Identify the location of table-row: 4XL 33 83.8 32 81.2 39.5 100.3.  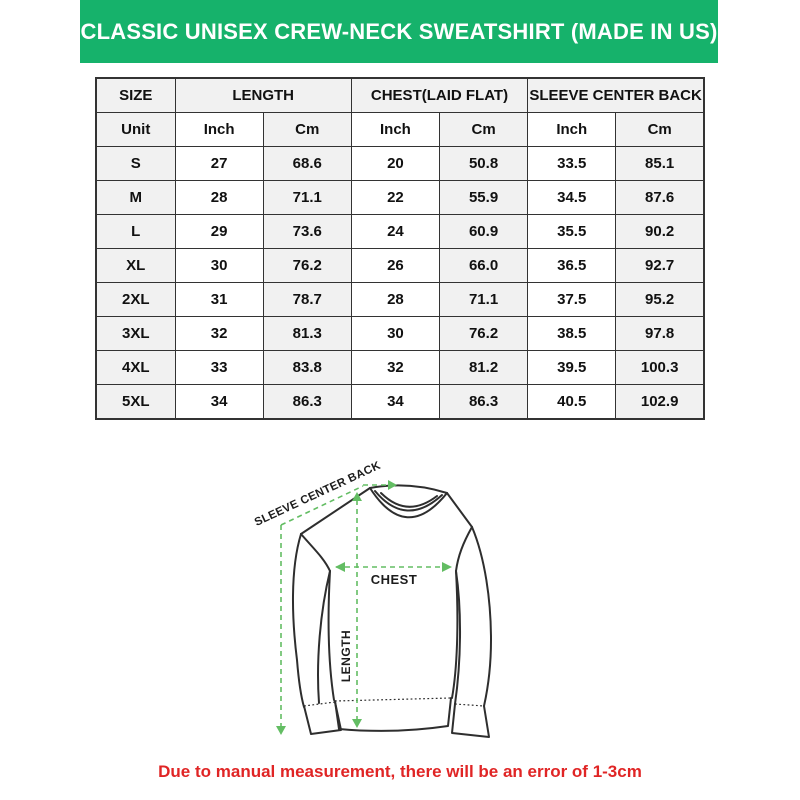
(400, 367).